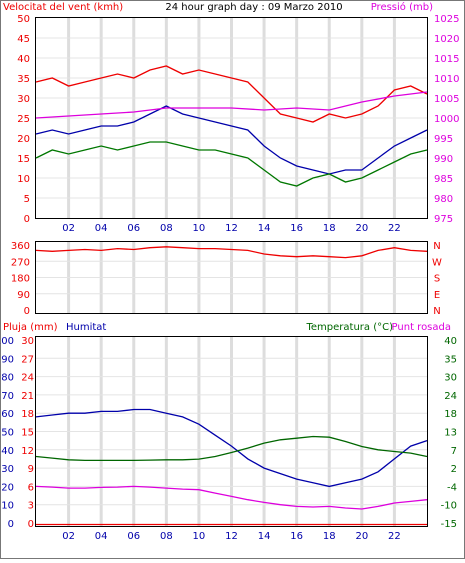  What do you see at coordinates (446, 39) in the screenshot?
I see `panel1-right-tick-label: 1020` at bounding box center [446, 39].